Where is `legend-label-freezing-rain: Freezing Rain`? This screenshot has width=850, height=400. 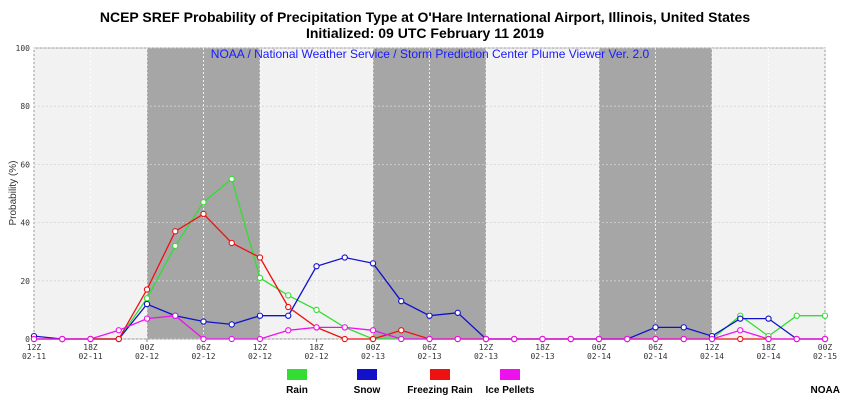
legend-label-freezing-rain: Freezing Rain is located at coordinates (440, 390).